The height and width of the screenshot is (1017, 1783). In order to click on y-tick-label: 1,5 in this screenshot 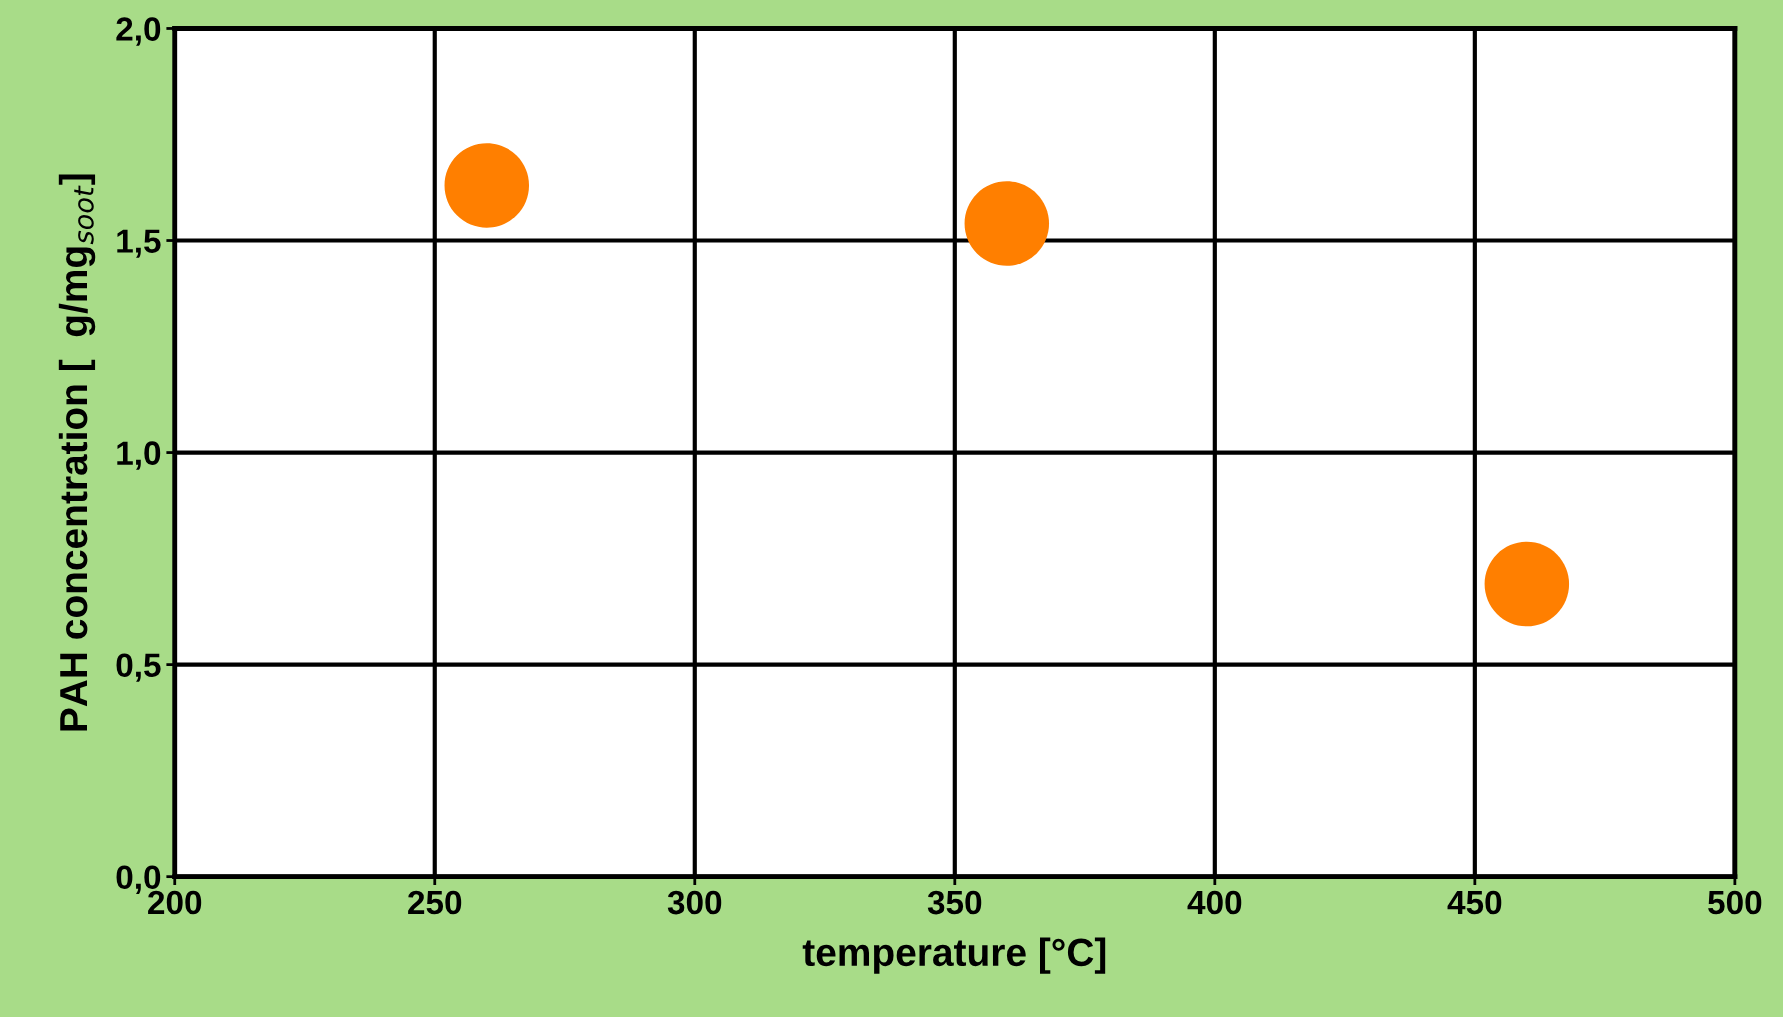, I will do `click(139, 243)`.